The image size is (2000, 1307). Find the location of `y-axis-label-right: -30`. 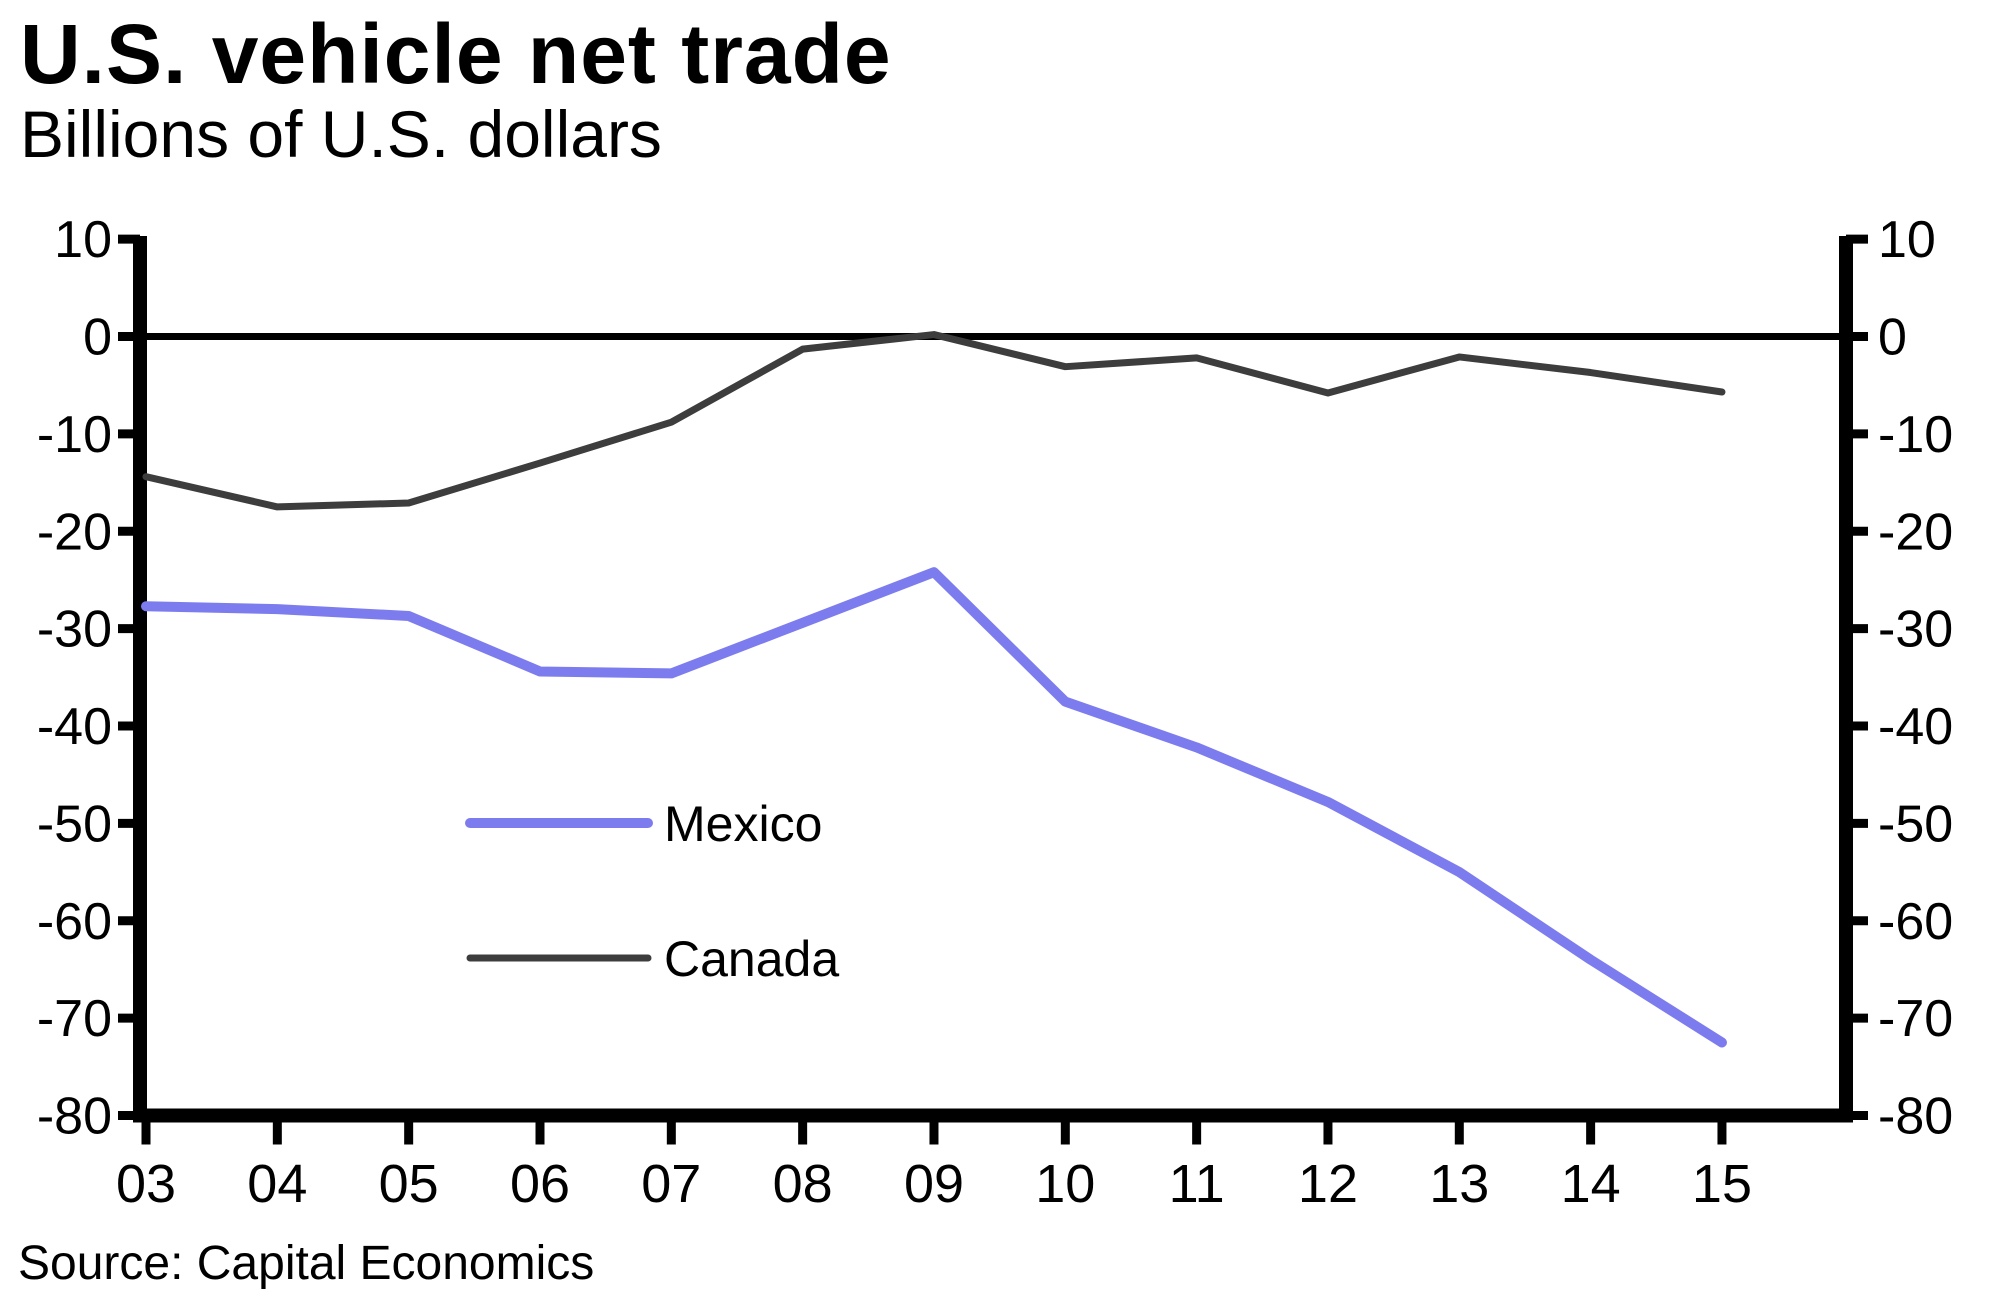

y-axis-label-right: -30 is located at coordinates (1915, 630).